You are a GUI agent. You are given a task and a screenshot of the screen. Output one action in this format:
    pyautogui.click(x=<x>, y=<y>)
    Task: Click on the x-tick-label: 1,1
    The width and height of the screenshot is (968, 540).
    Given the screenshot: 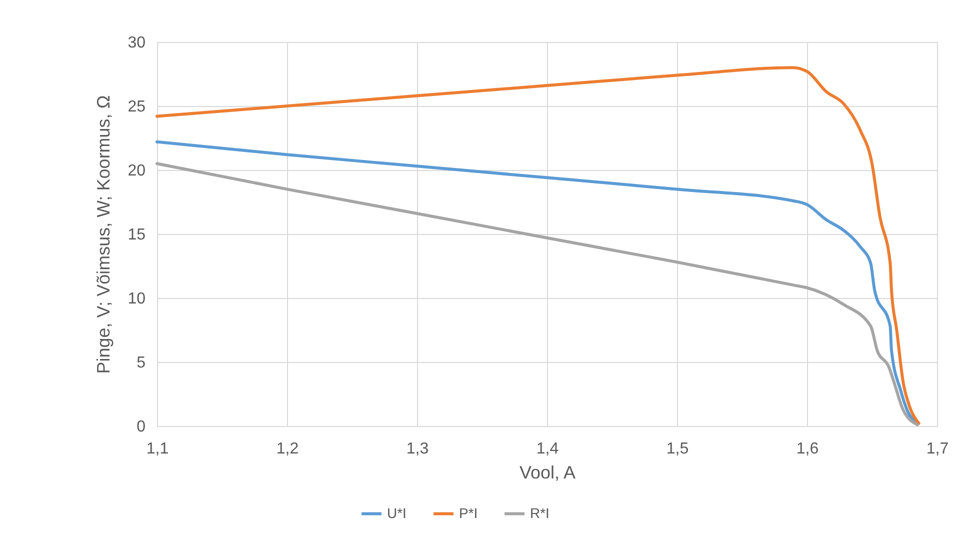 What is the action you would take?
    pyautogui.click(x=157, y=449)
    